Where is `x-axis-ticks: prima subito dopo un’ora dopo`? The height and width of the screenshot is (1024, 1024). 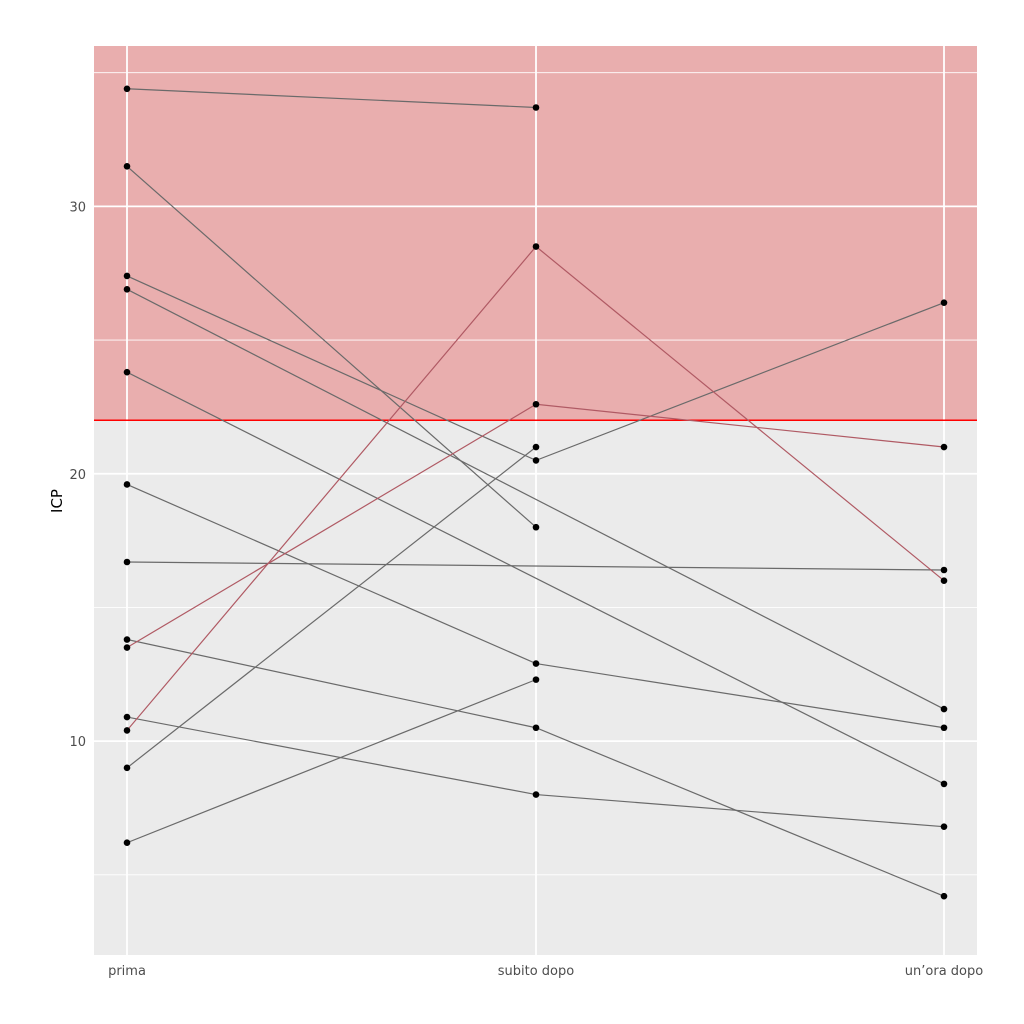
x-axis-ticks: prima subito dopo un’ora dopo is located at coordinates (545, 971).